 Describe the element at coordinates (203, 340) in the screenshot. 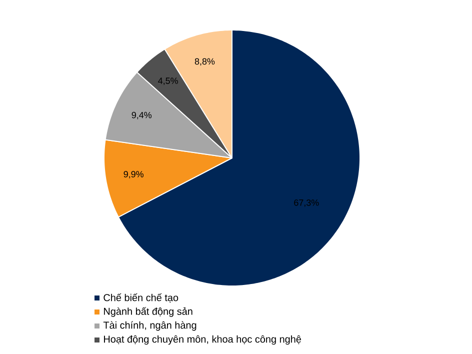

I see `legend-label: Hoạt động chuyên môn, khoa học công nghệ` at that location.